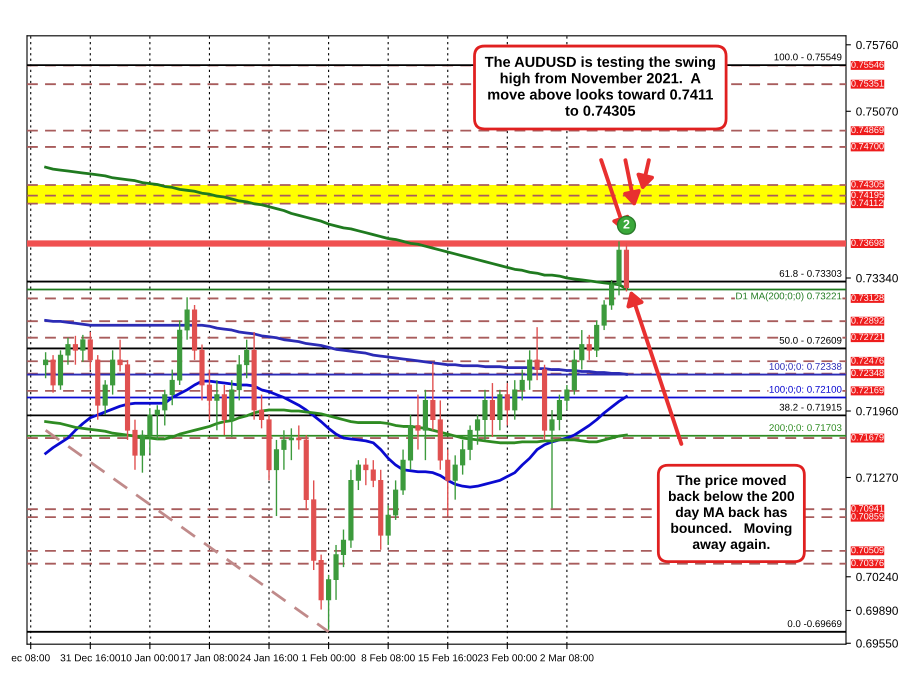 This screenshot has height=676, width=900. What do you see at coordinates (877, 111) in the screenshot?
I see `y-tick-label: 0.75070` at bounding box center [877, 111].